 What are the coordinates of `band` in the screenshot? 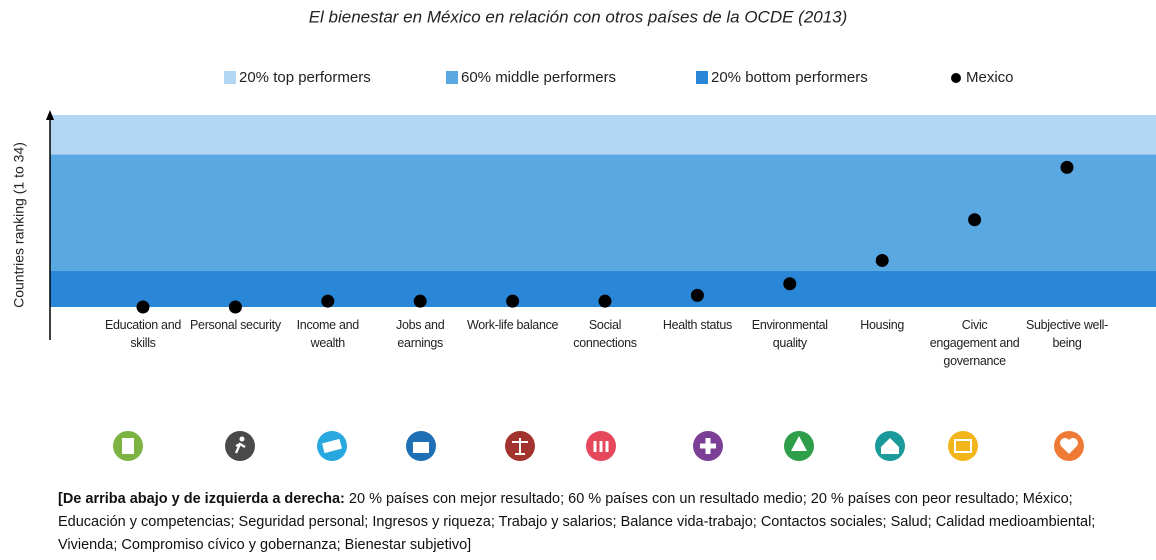 It's located at (603, 135).